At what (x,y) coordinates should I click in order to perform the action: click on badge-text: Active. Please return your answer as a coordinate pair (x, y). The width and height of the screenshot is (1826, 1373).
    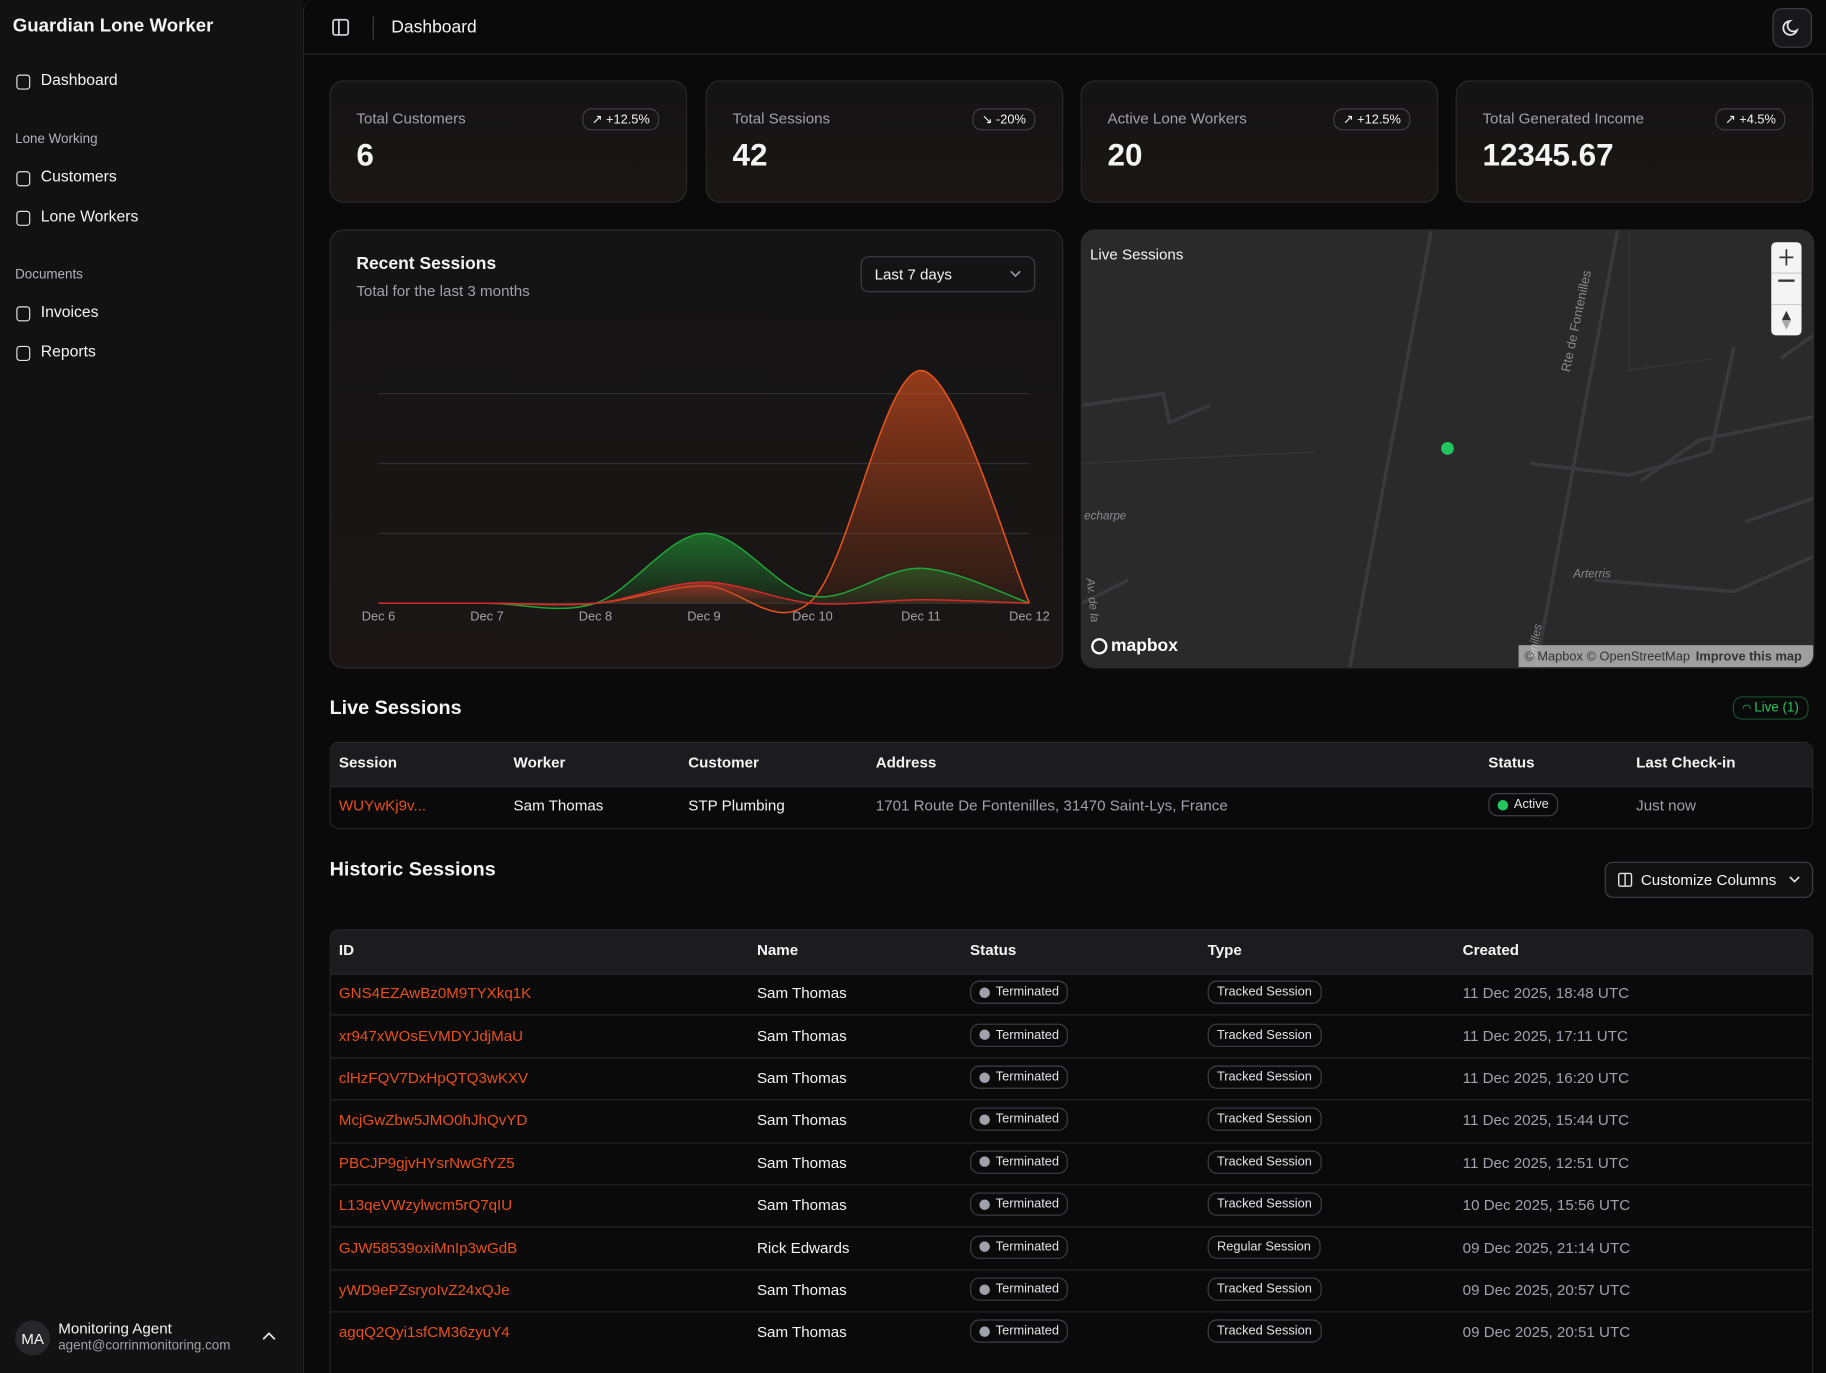
    Looking at the image, I should click on (1531, 804).